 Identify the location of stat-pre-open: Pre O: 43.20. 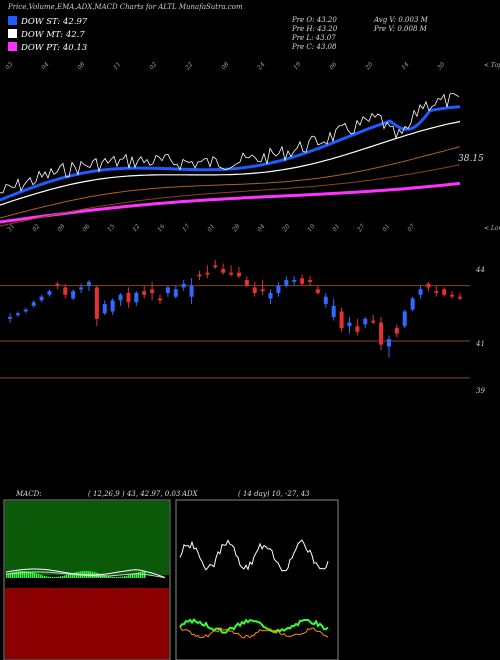
(314, 20).